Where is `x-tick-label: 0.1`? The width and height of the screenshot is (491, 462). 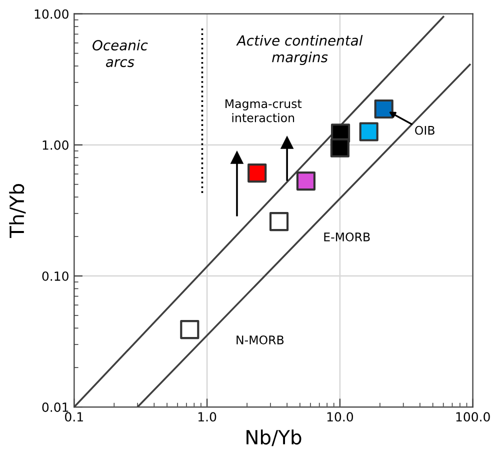 x-tick-label: 0.1 is located at coordinates (74, 417).